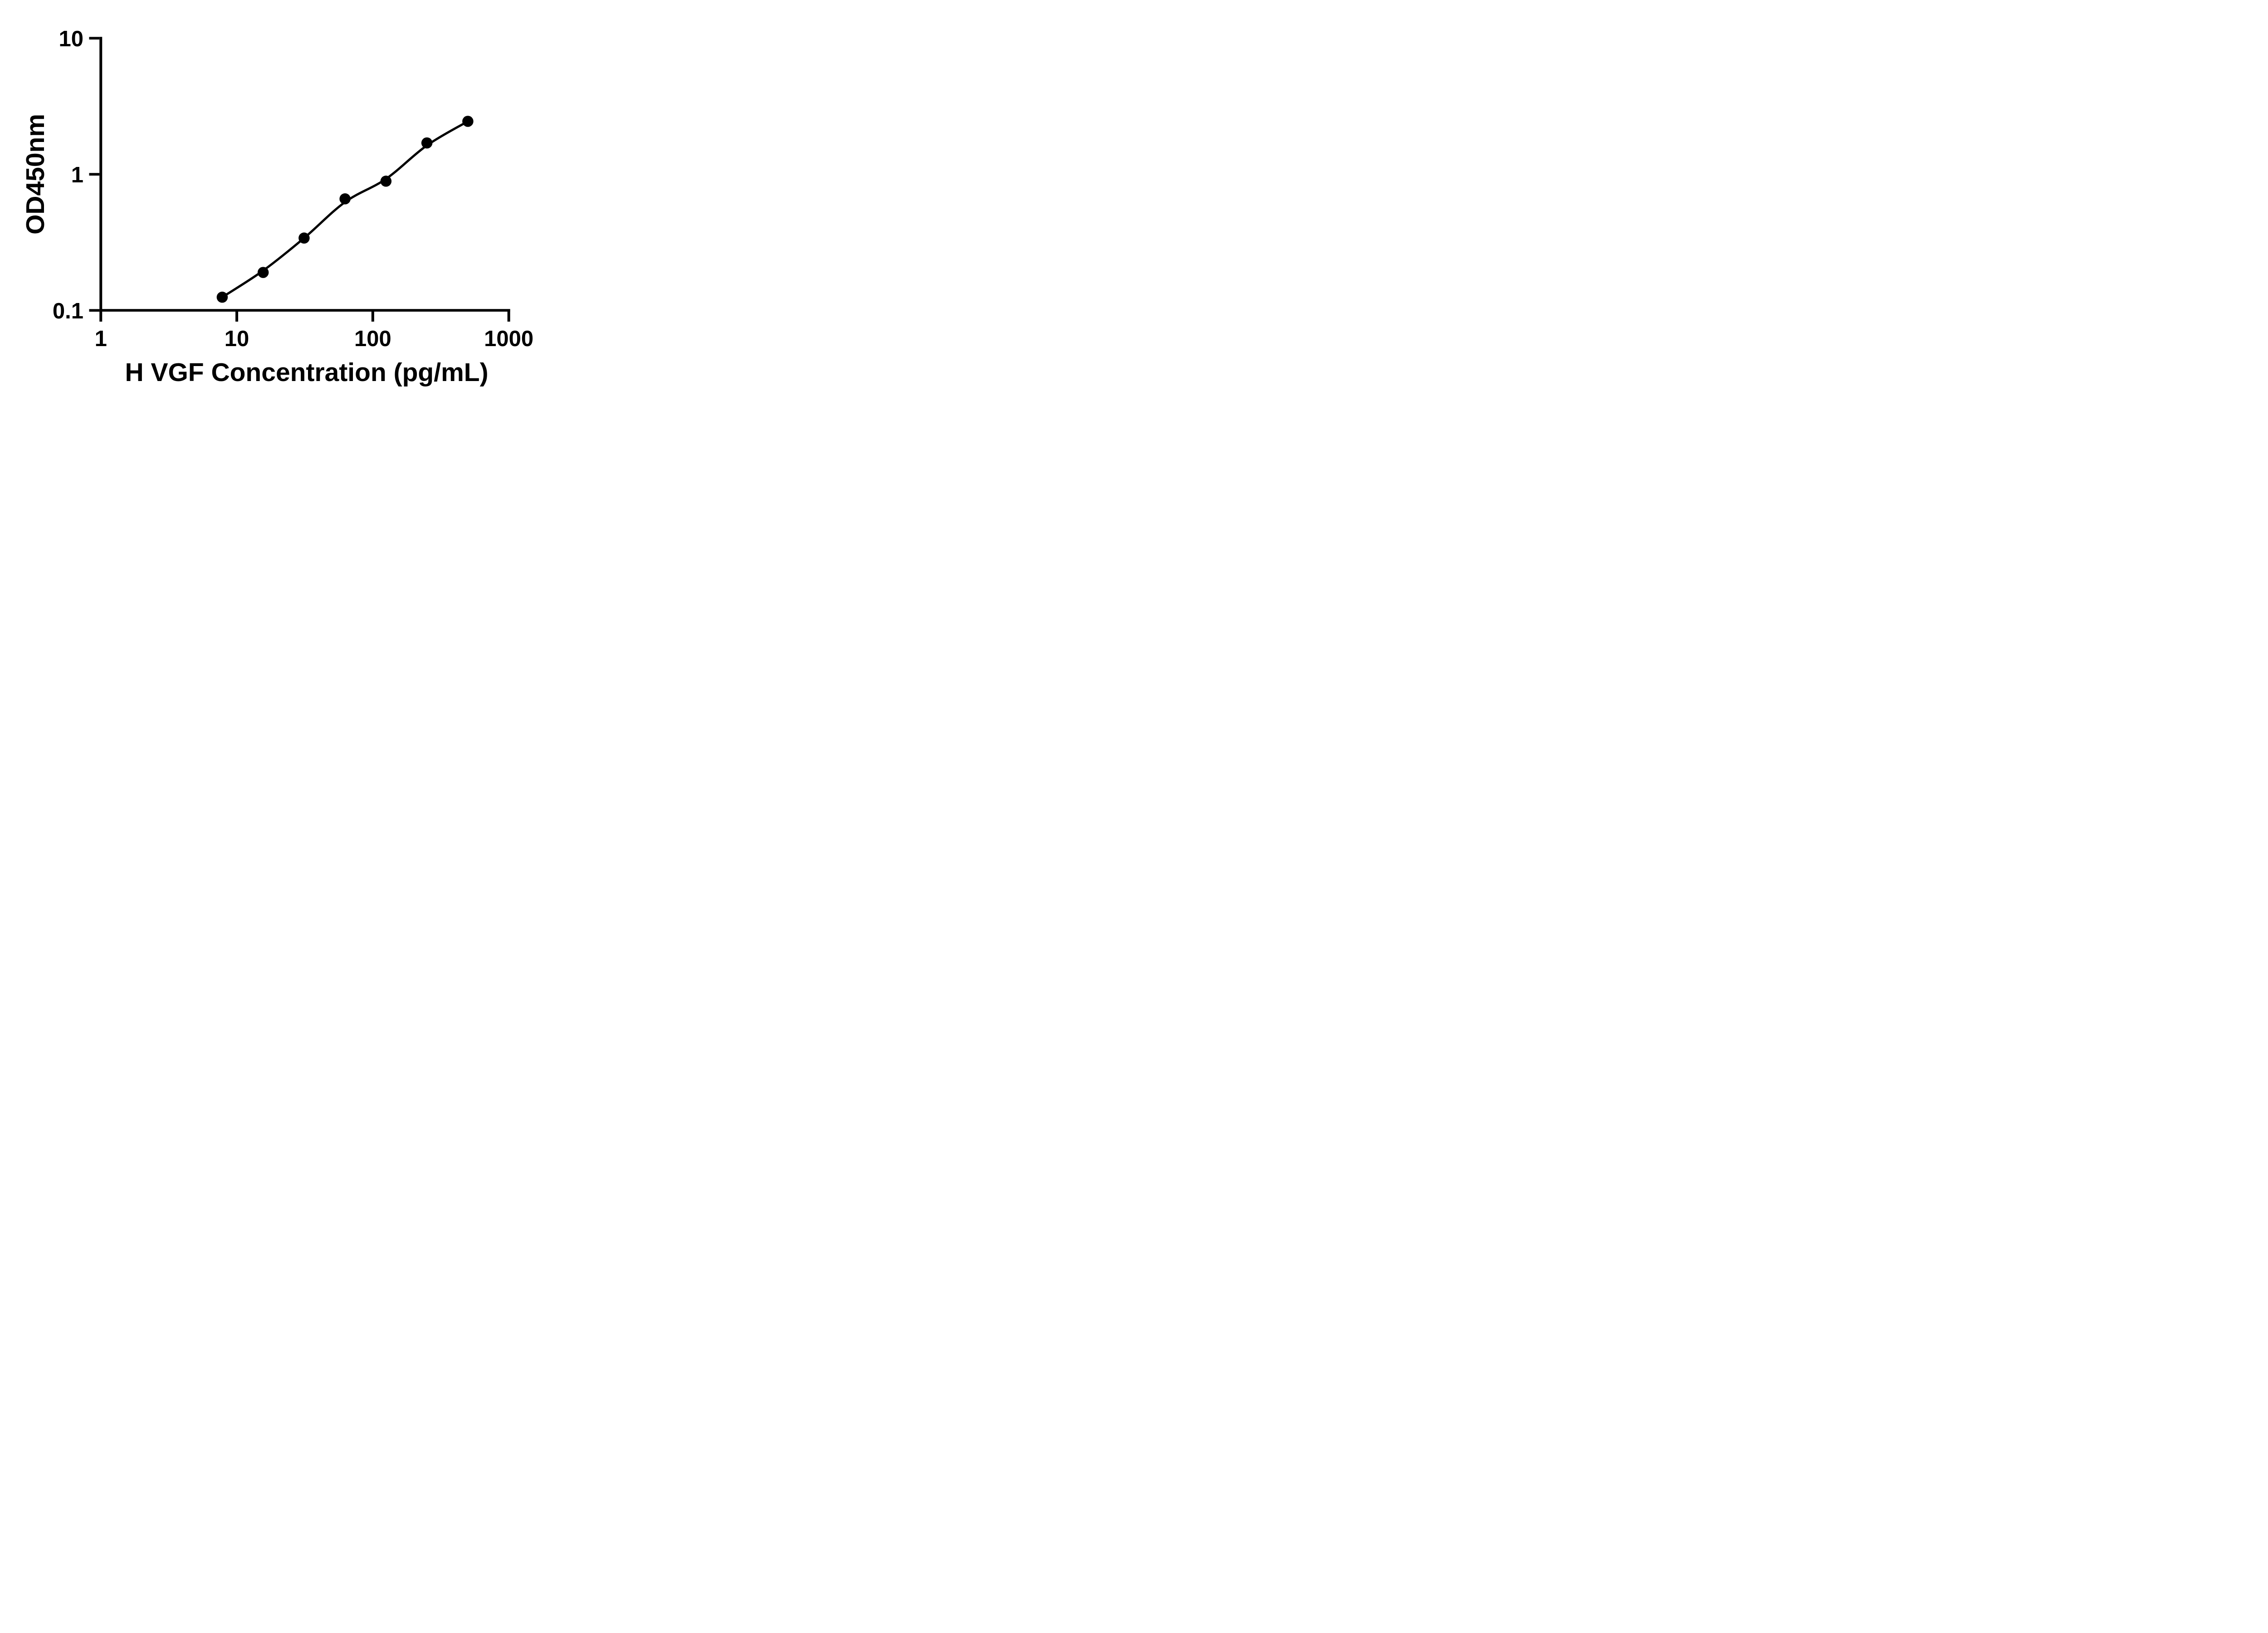  Describe the element at coordinates (304, 310) in the screenshot. I see `x-axis-line` at that location.